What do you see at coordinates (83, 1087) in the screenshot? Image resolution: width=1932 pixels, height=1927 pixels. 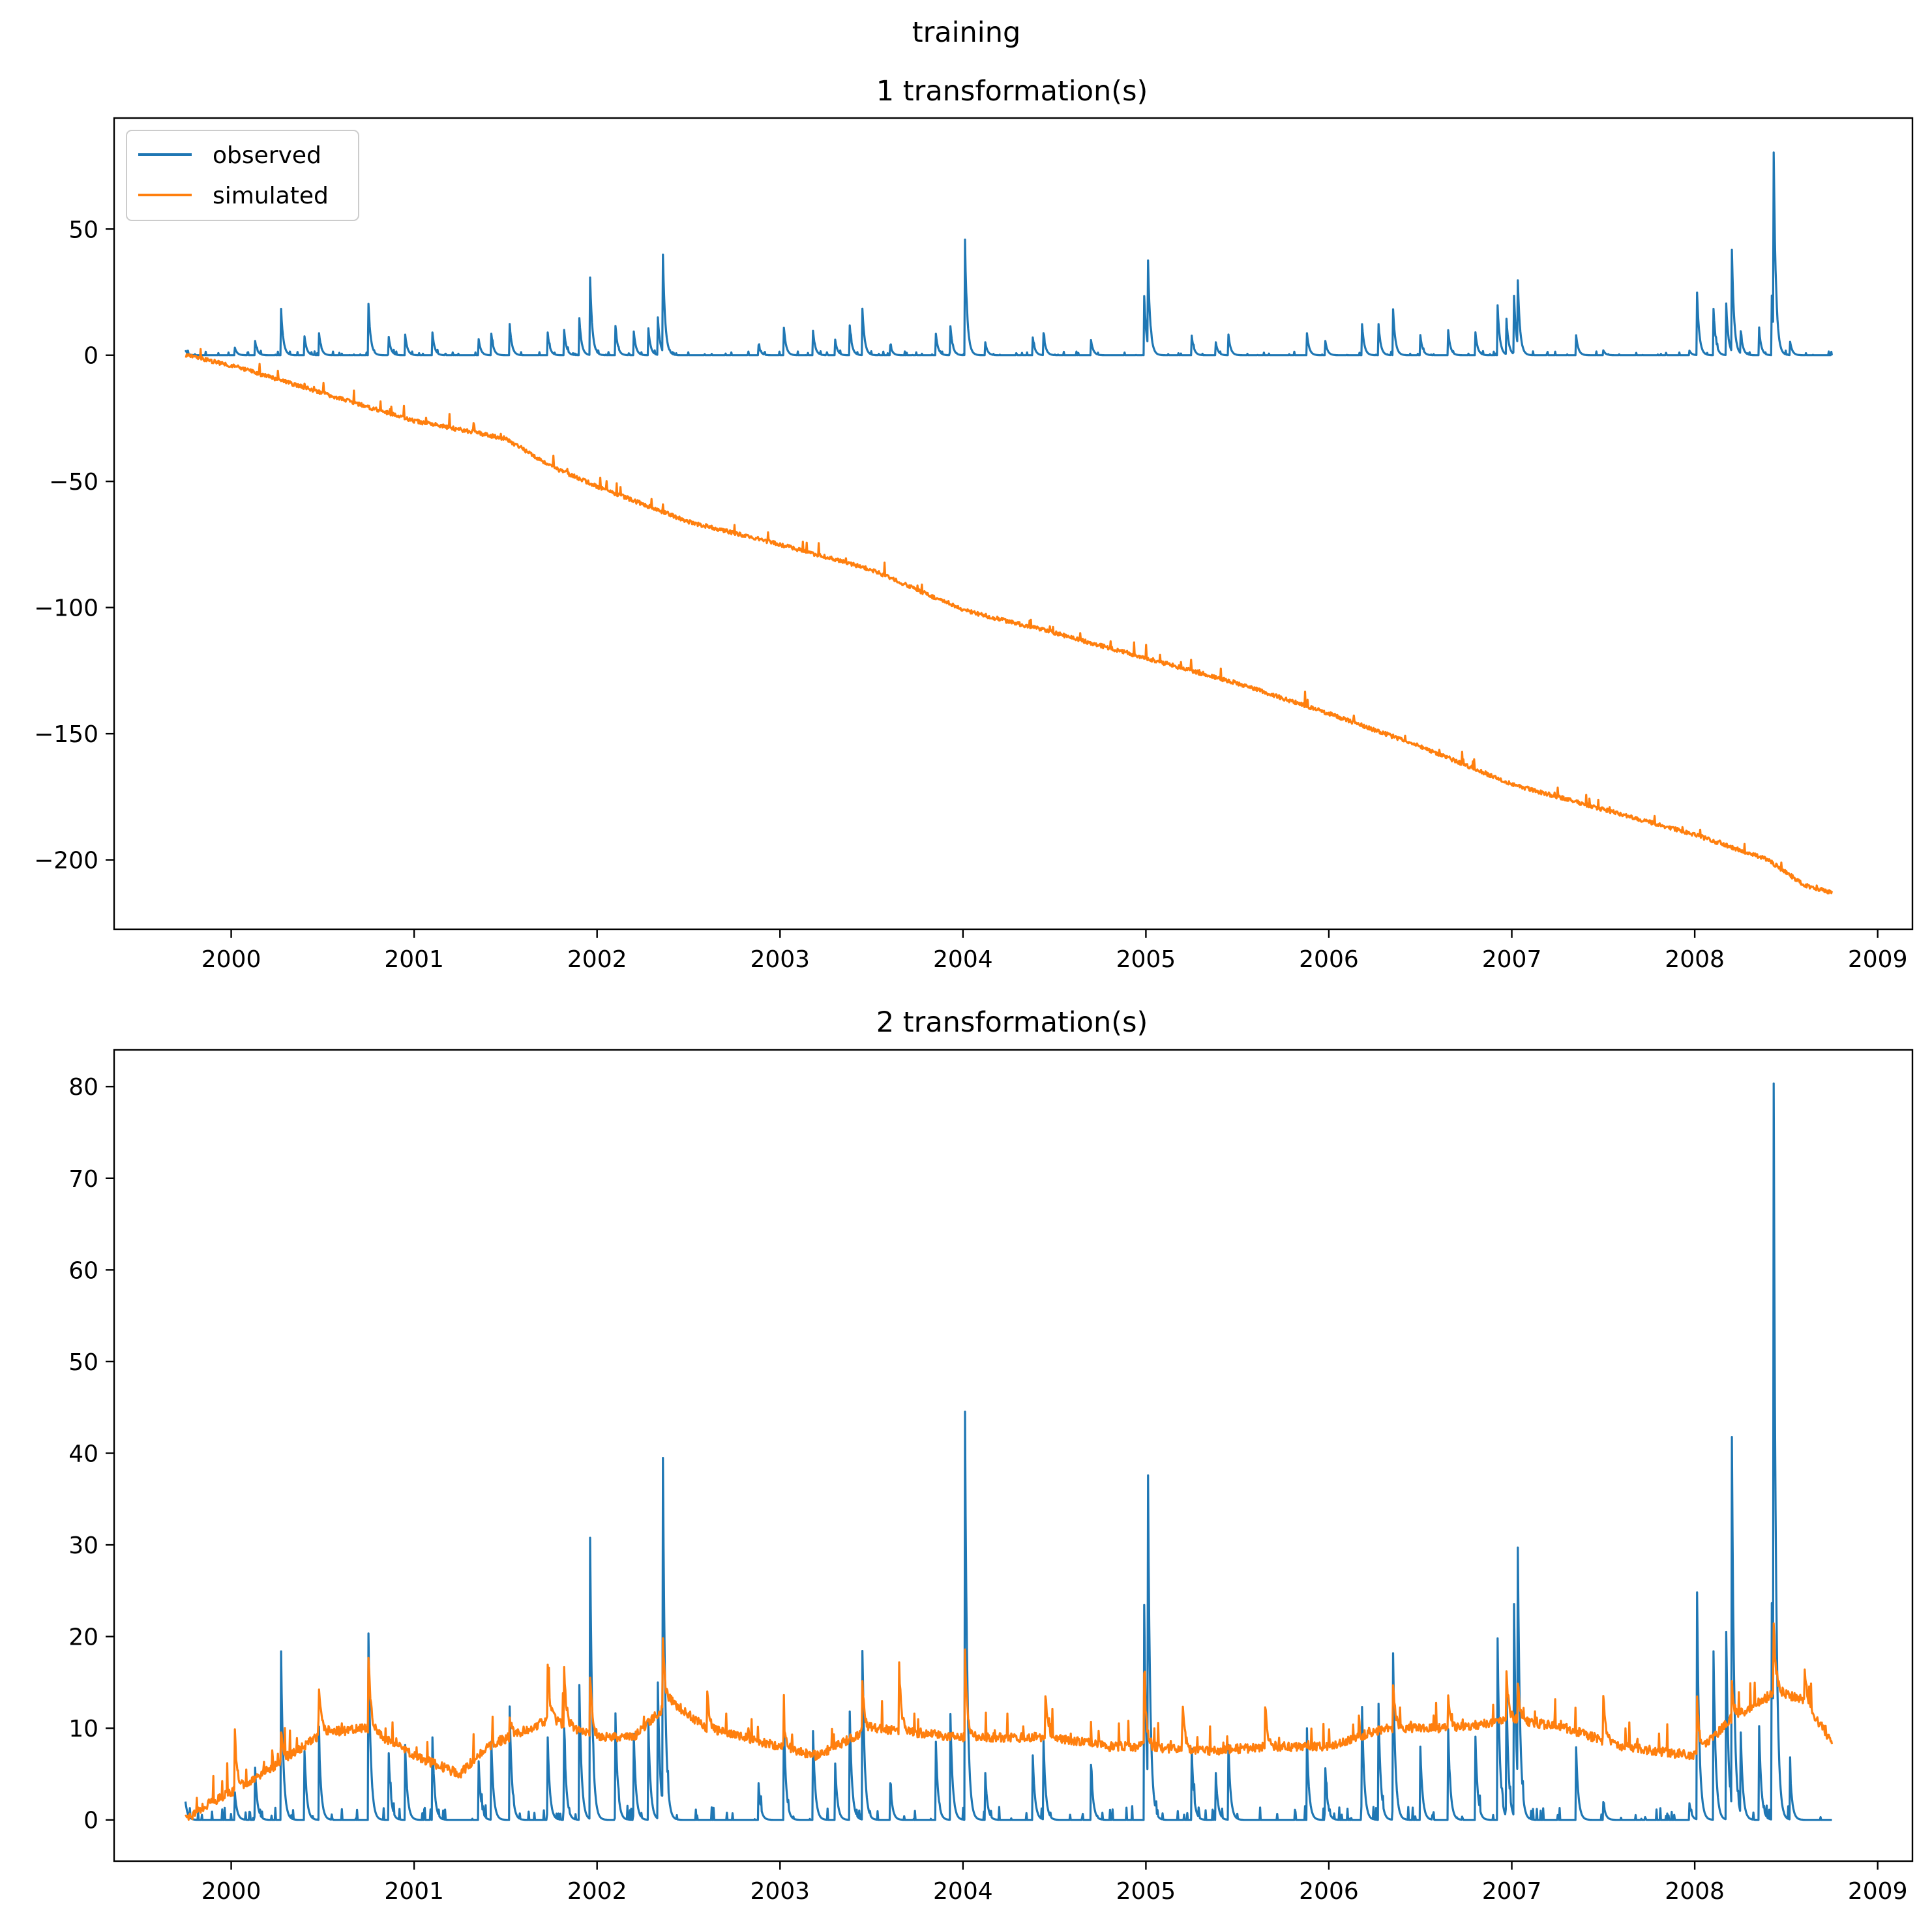 I see `y-tick-label-80: 80` at bounding box center [83, 1087].